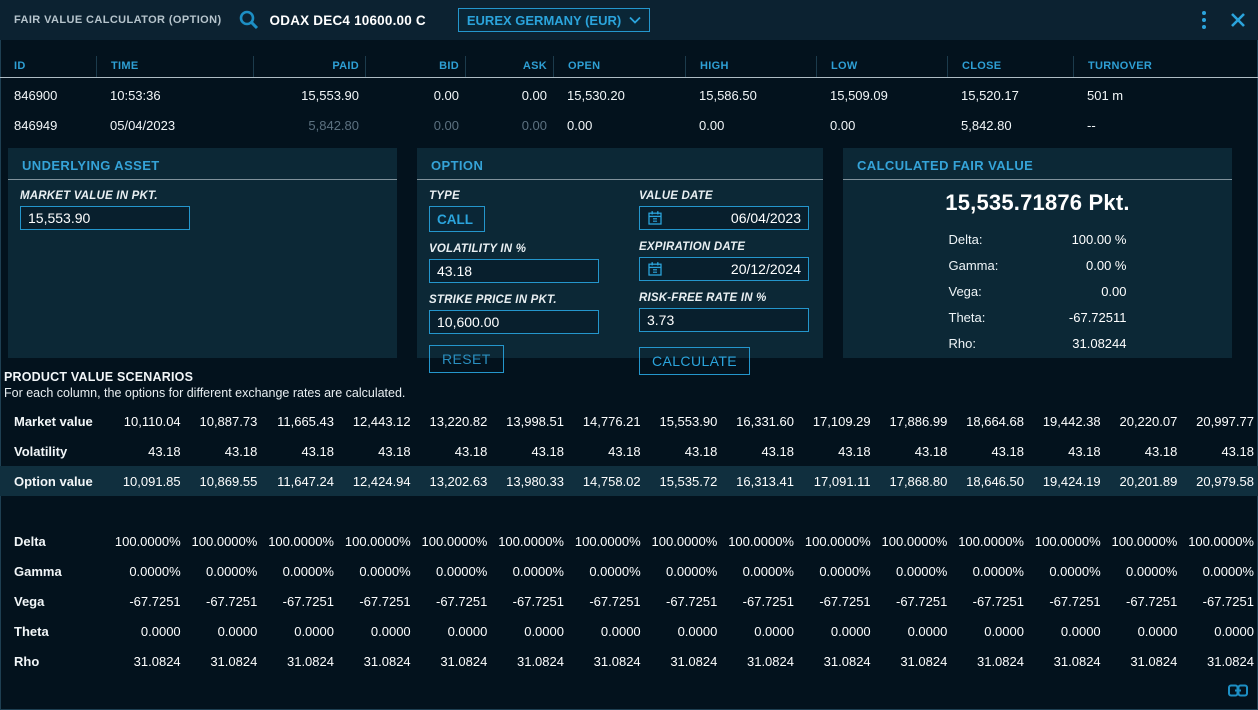 The height and width of the screenshot is (710, 1258). Describe the element at coordinates (135, 95) in the screenshot. I see `quote-cell: 10:53:36` at that location.